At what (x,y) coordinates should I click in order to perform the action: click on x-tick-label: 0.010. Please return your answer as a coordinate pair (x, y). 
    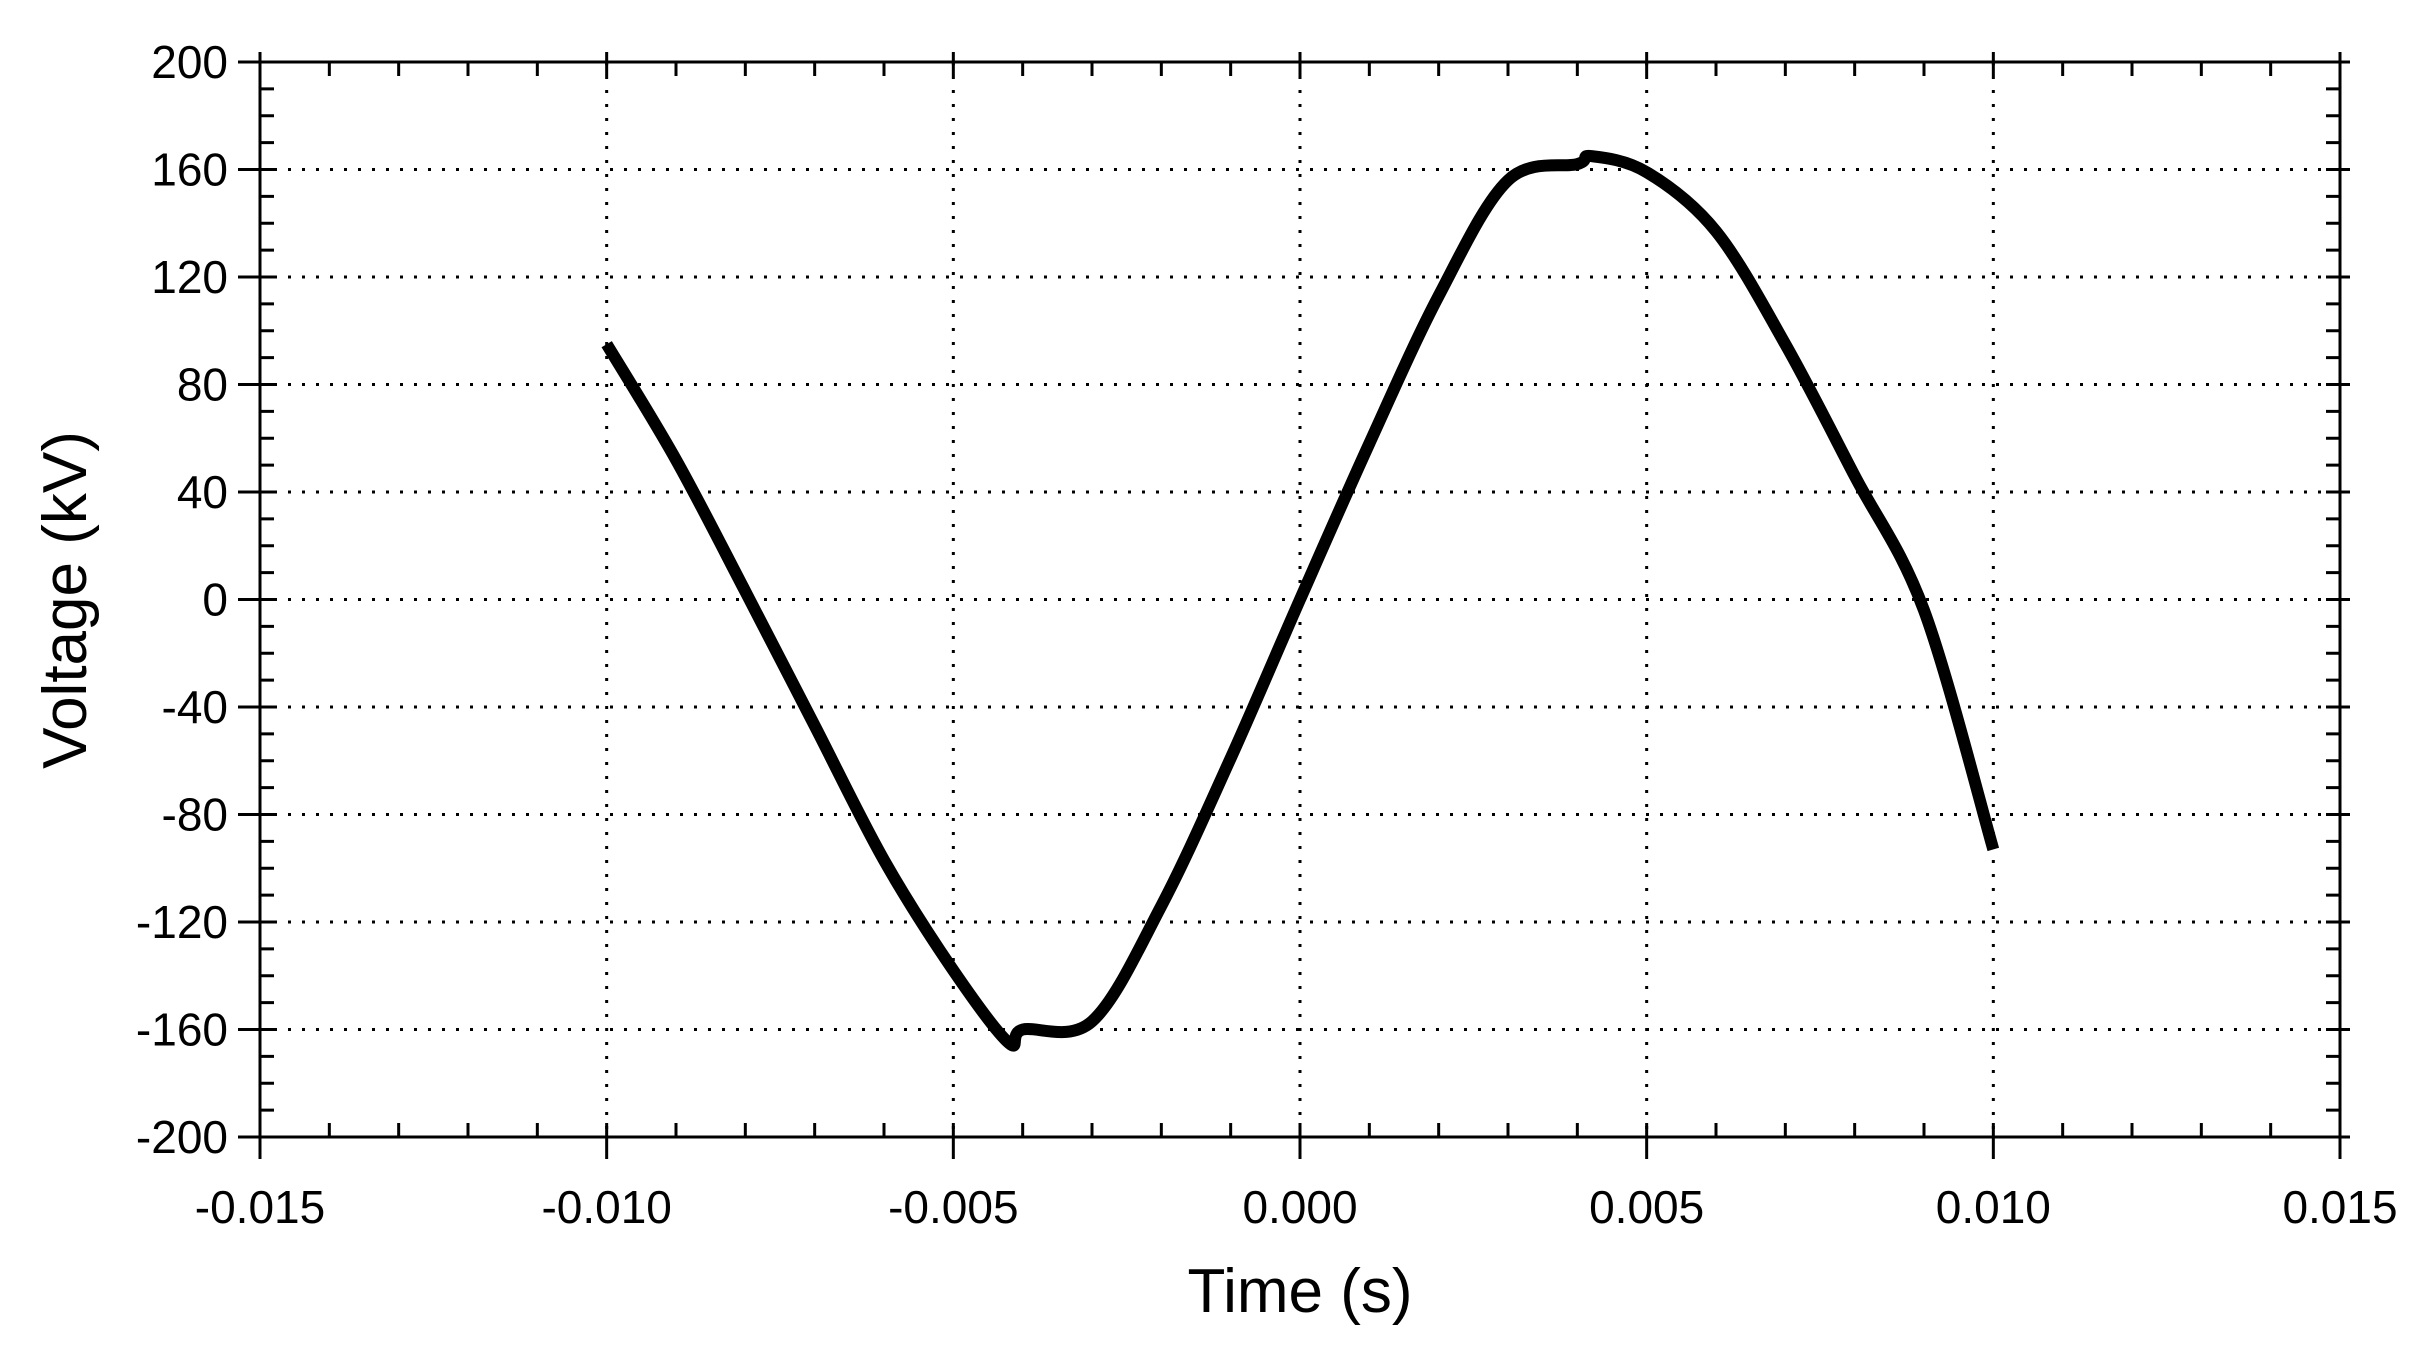
    Looking at the image, I should click on (1993, 1207).